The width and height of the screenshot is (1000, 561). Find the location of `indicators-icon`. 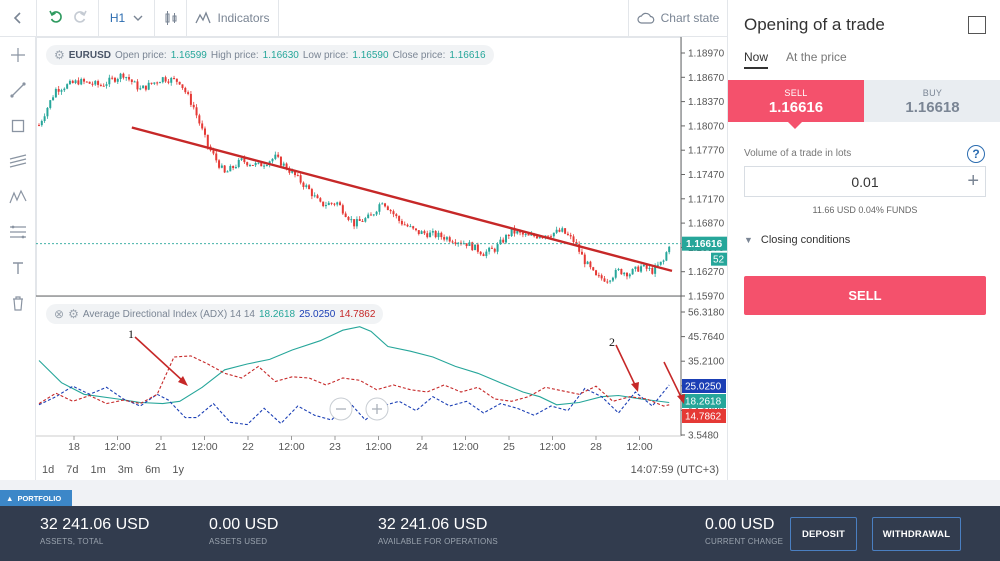

indicators-icon is located at coordinates (203, 17).